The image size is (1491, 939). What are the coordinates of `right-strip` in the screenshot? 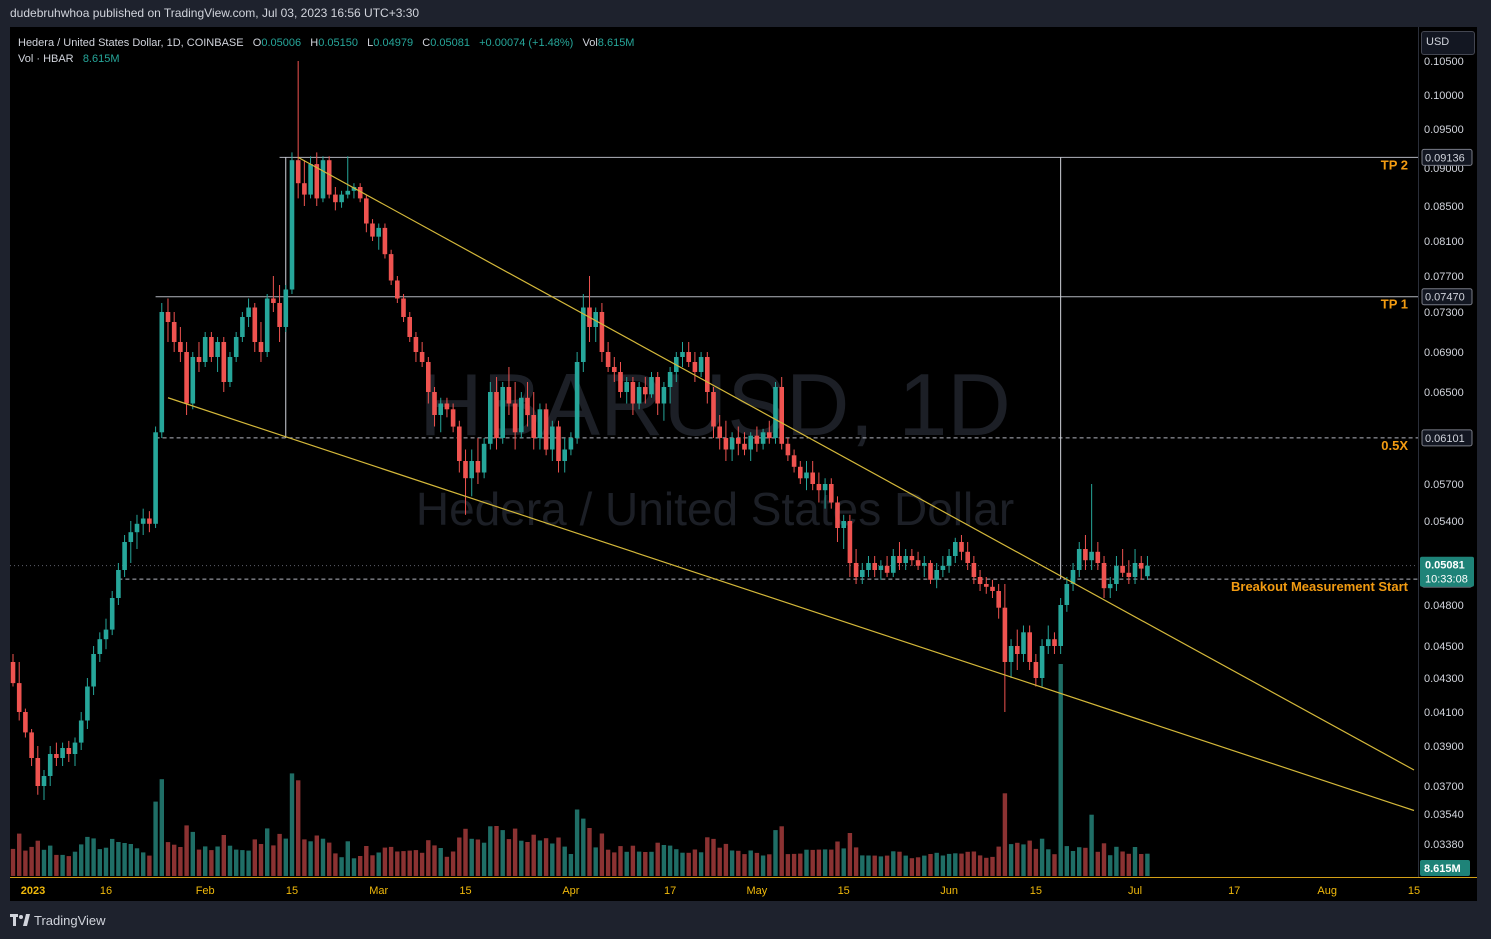 It's located at (1484, 452).